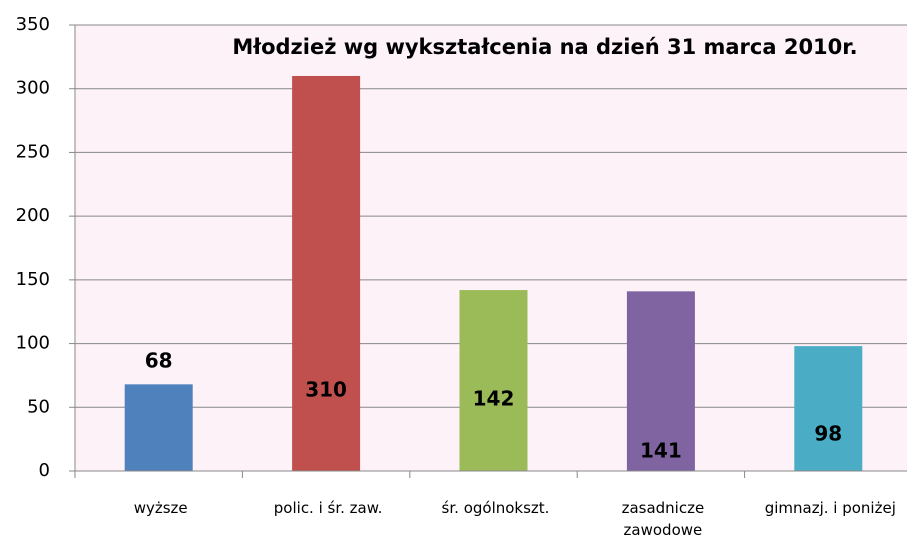 The height and width of the screenshot is (540, 907). What do you see at coordinates (495, 508) in the screenshot?
I see `x-tick-label: śr. ogólnokszt.` at bounding box center [495, 508].